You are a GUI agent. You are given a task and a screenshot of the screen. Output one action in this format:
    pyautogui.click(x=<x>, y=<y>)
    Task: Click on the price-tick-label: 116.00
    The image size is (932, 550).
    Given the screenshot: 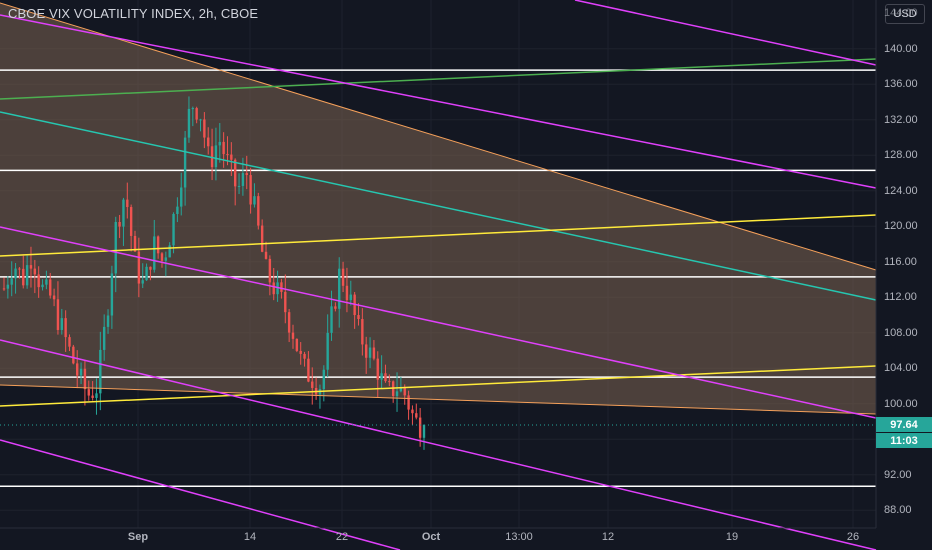 What is the action you would take?
    pyautogui.click(x=900, y=261)
    